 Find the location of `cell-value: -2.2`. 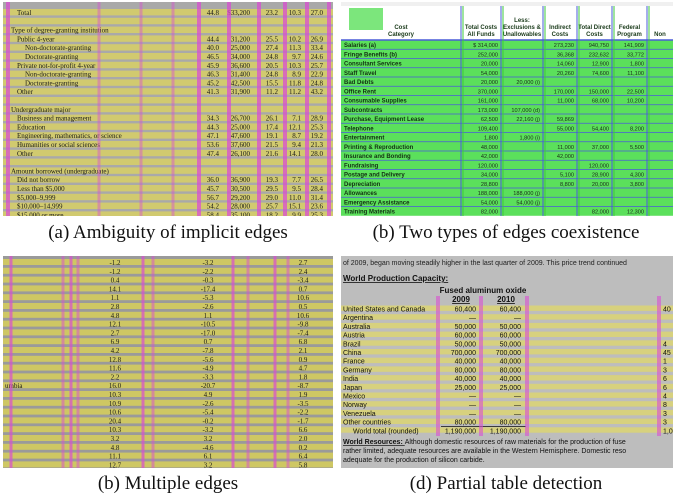

cell-value: -2.2 is located at coordinates (303, 413).